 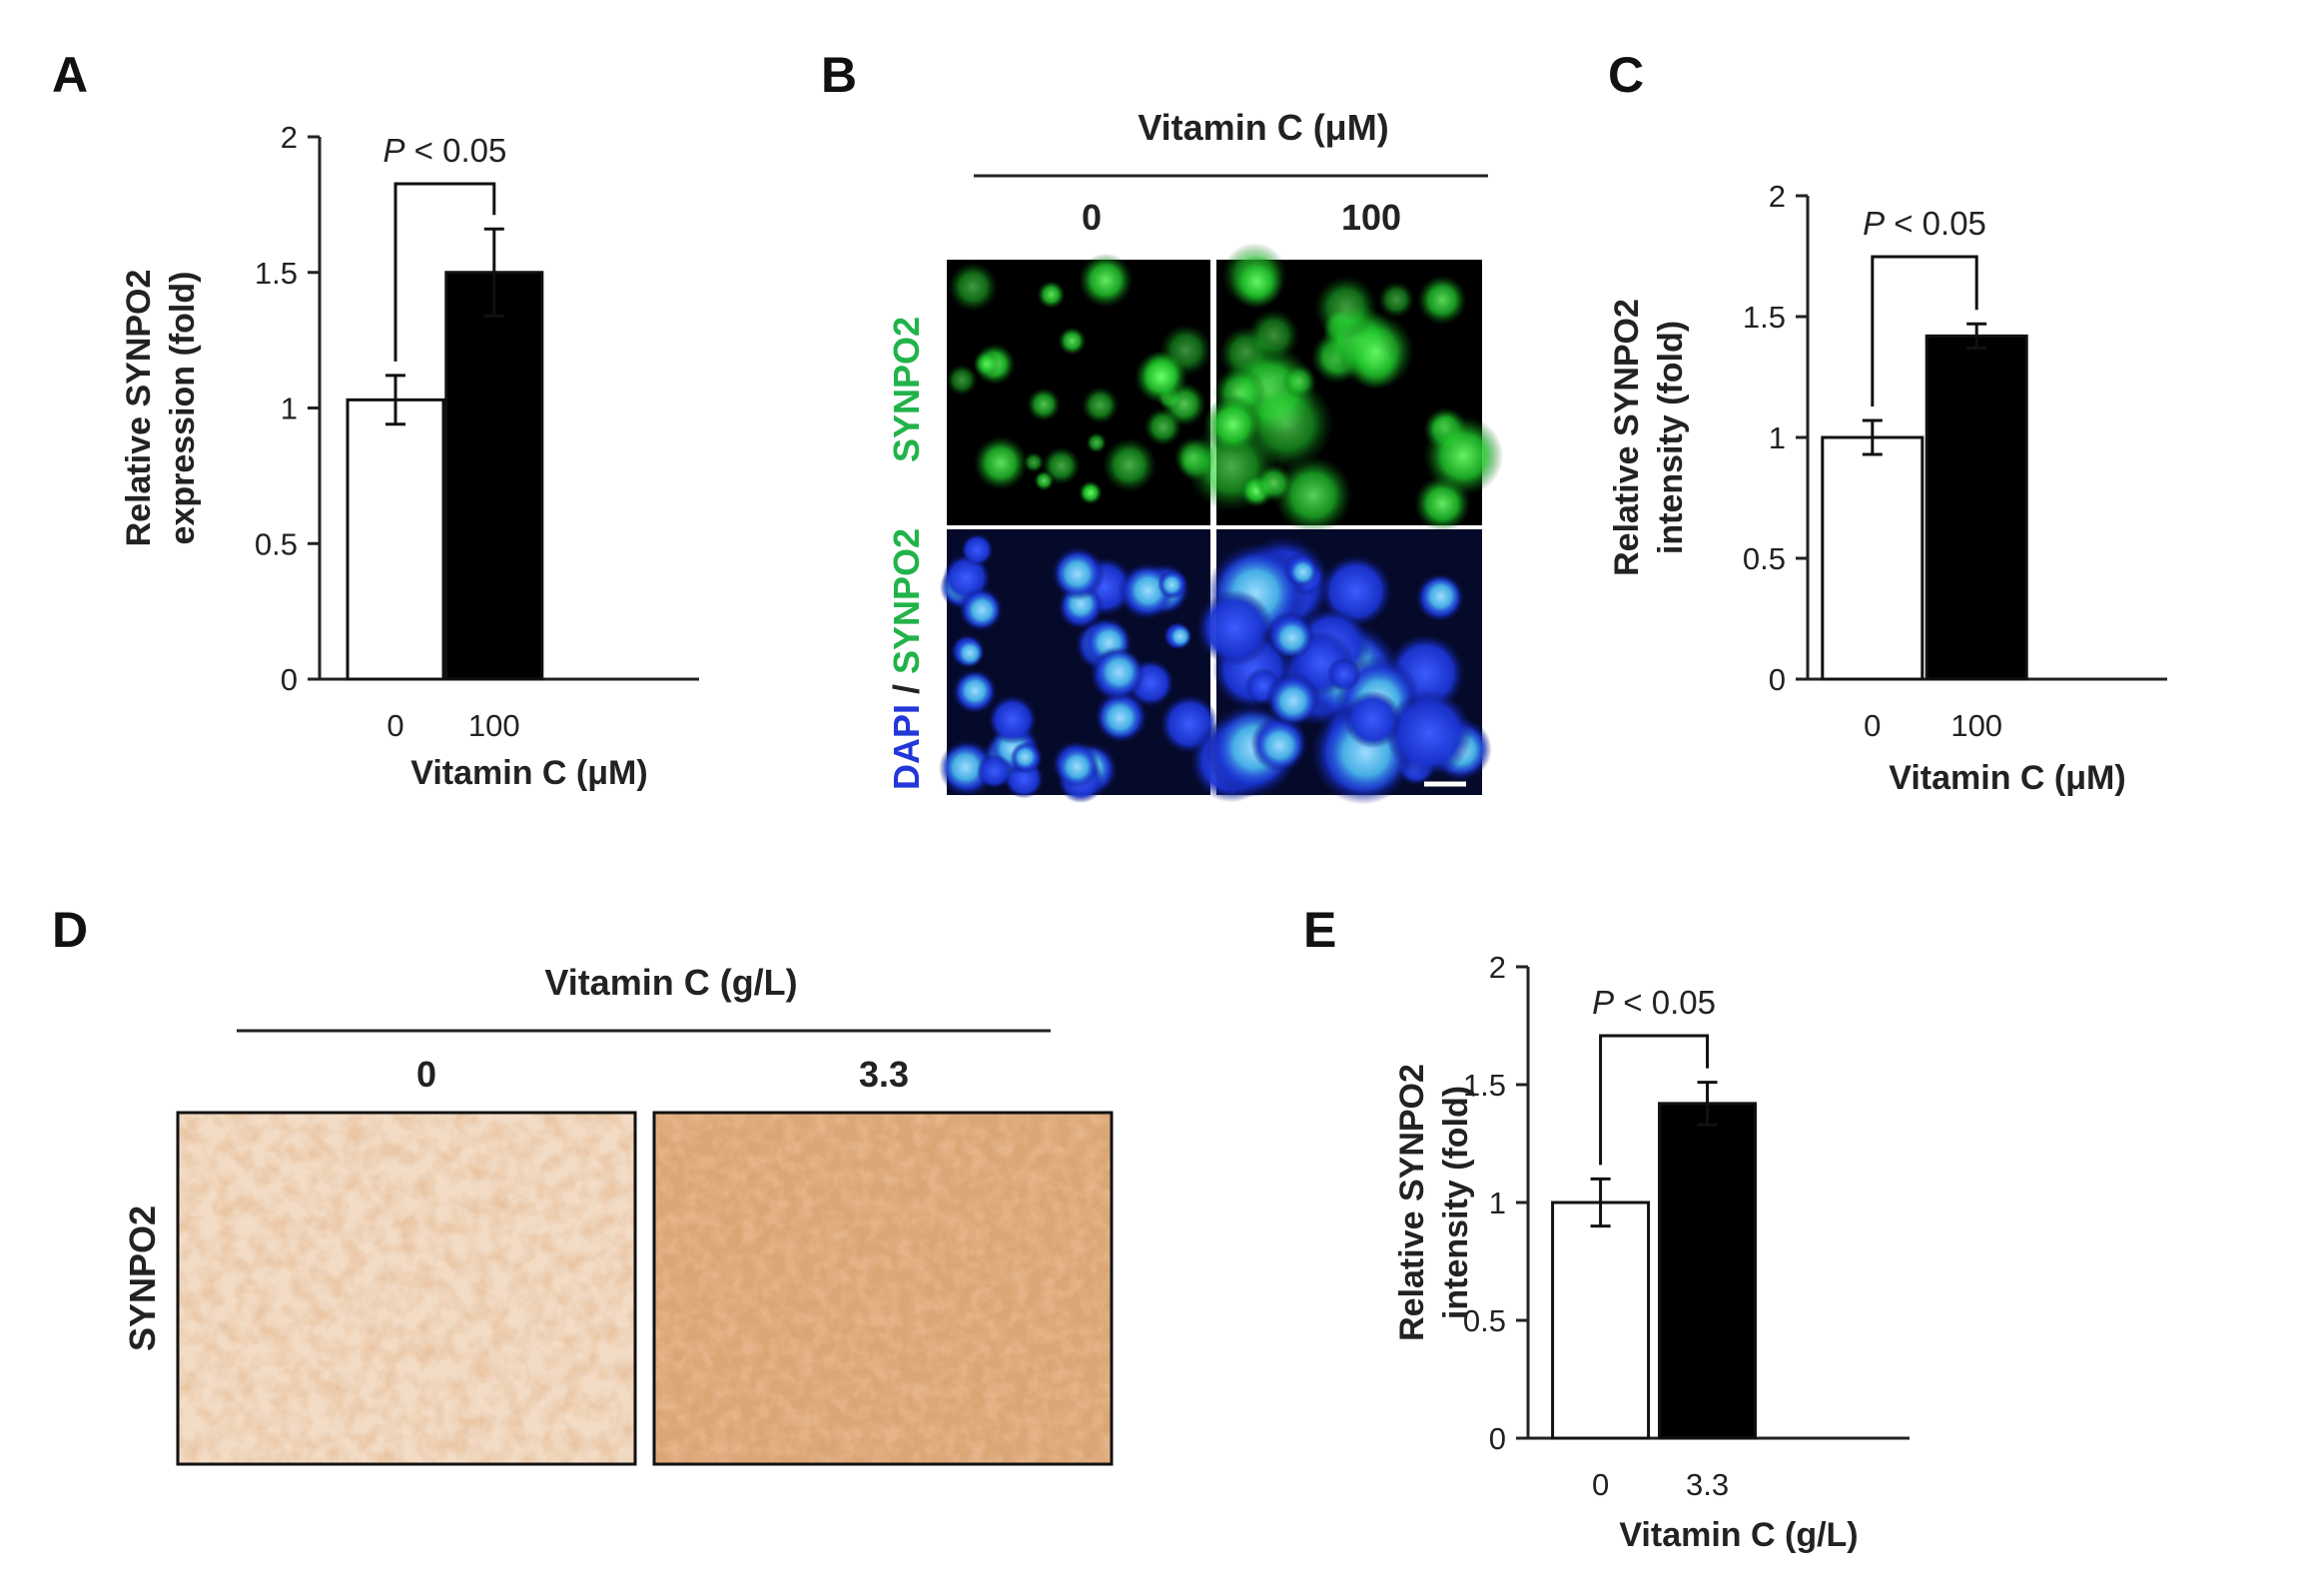 I want to click on panel-letter-b: B, so click(x=839, y=75).